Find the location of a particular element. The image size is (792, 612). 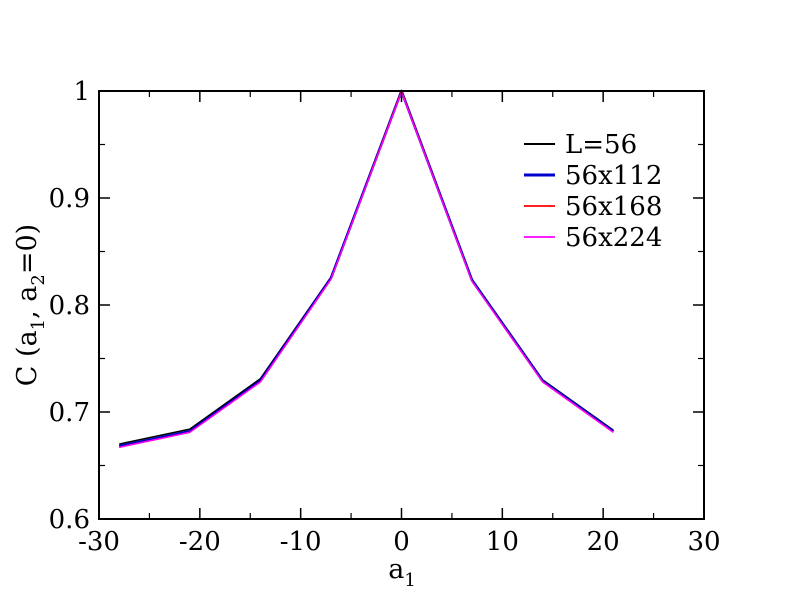

x-tick-label-3: 0 is located at coordinates (401, 542).